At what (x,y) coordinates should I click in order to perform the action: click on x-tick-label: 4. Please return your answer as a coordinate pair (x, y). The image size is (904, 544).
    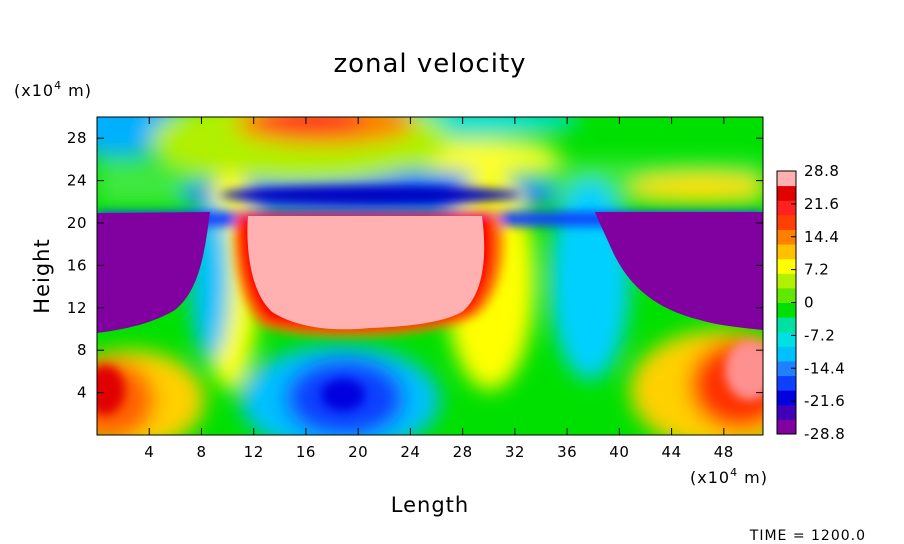
    Looking at the image, I should click on (149, 452).